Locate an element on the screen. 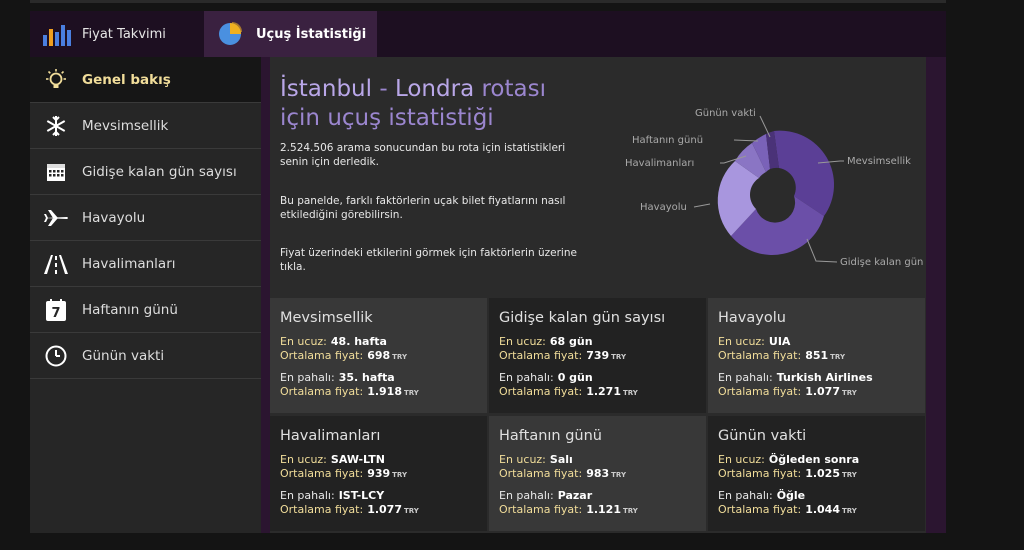  pie-slice-mevsimsellik is located at coordinates (804, 173).